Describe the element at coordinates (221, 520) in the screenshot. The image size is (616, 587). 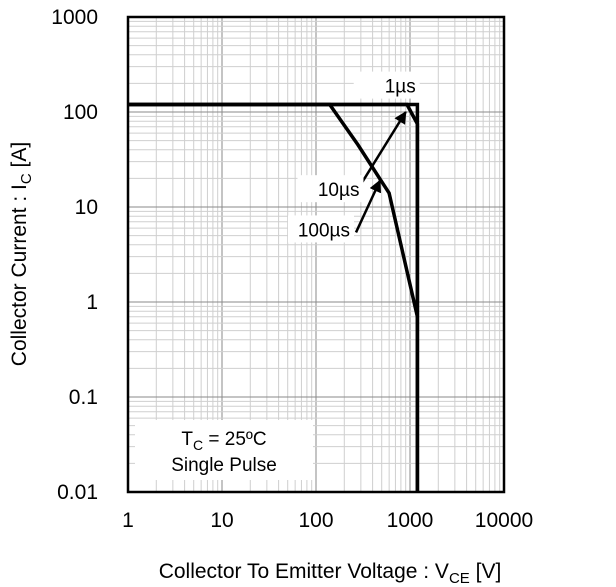
I see `x-tick-label: 10` at that location.